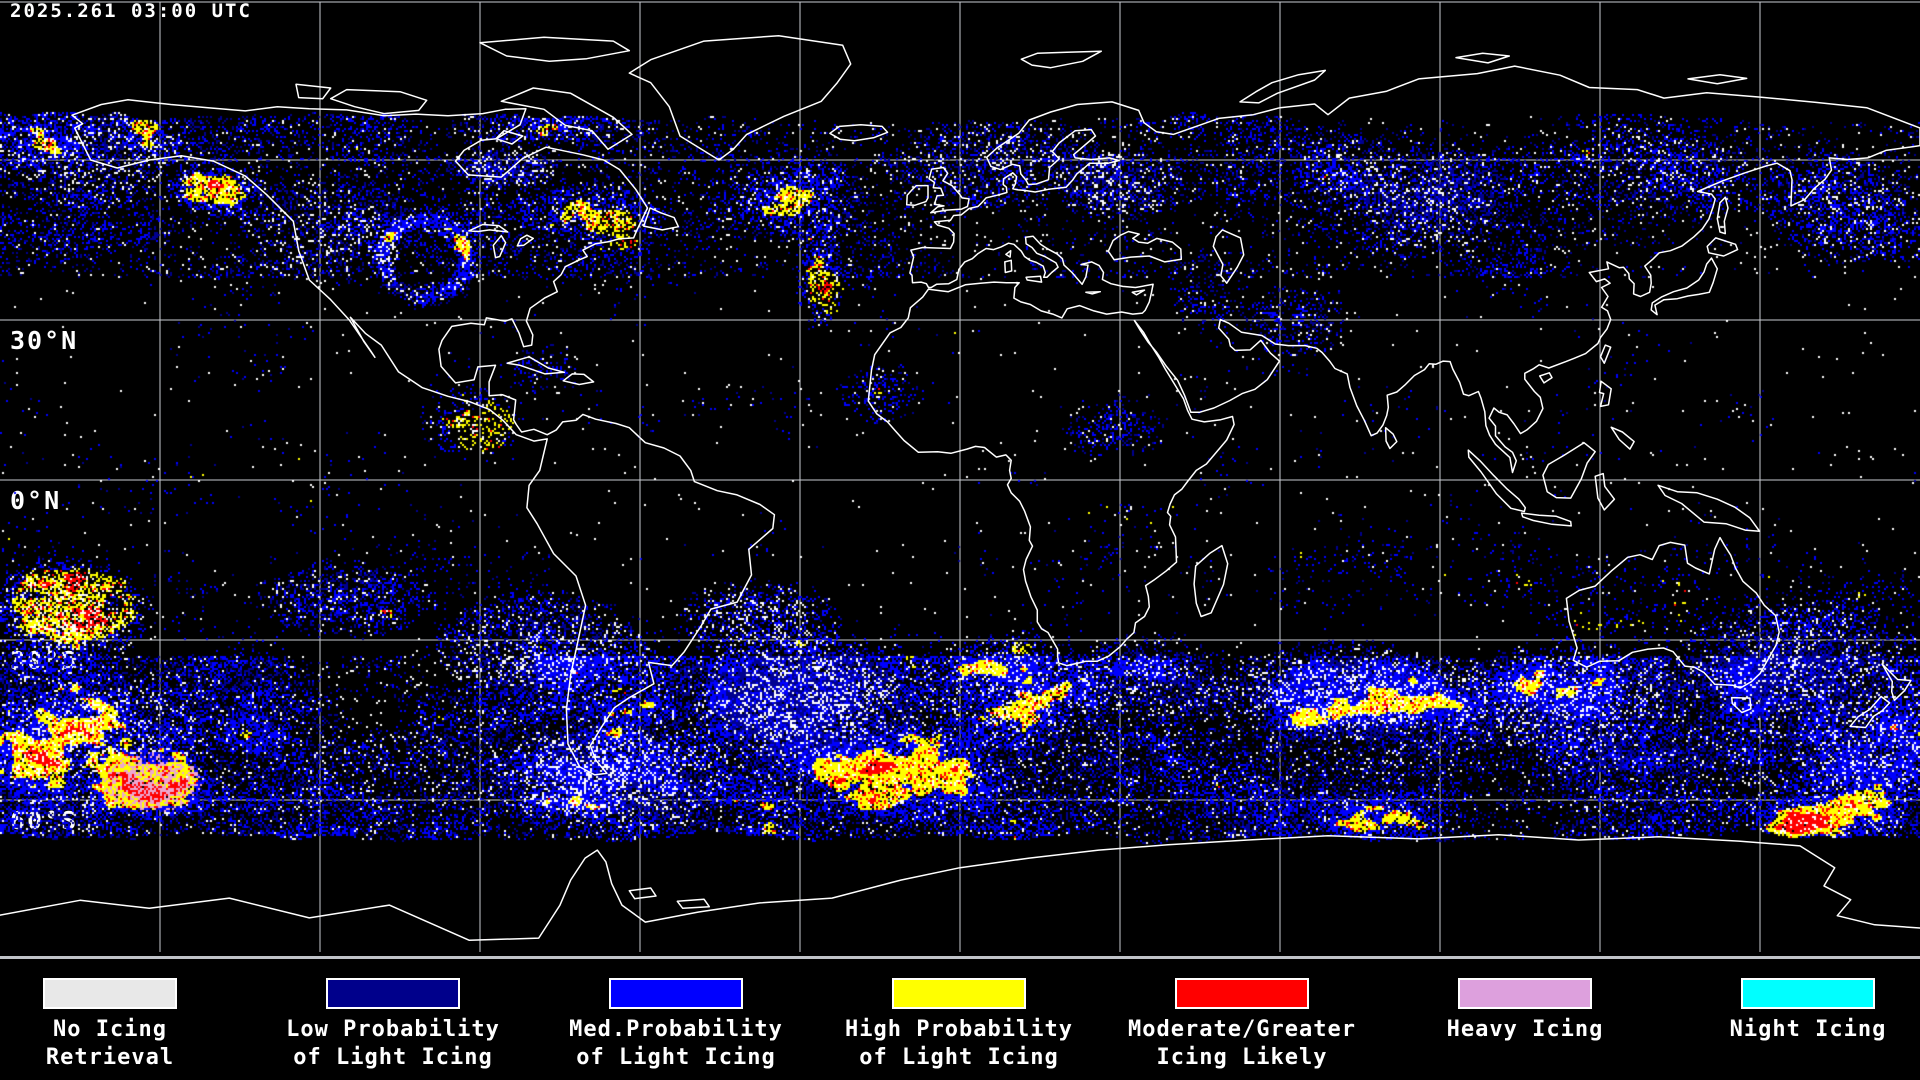 The width and height of the screenshot is (1920, 1080). Describe the element at coordinates (110, 1029) in the screenshot. I see `legend-label: No Icing` at that location.